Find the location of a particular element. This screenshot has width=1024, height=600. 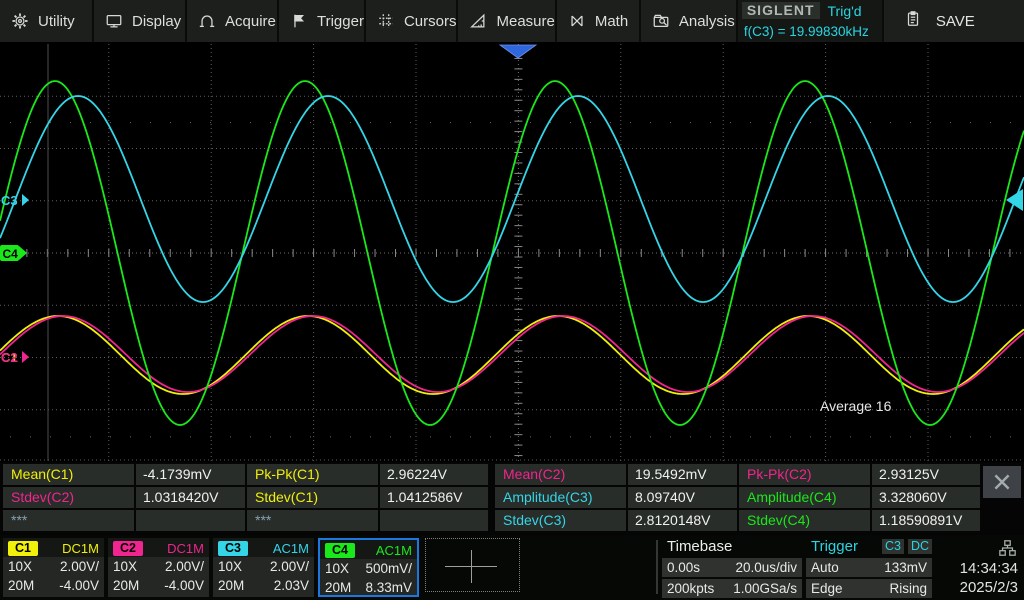

measurement-value: 2.8120148V is located at coordinates (682, 520).